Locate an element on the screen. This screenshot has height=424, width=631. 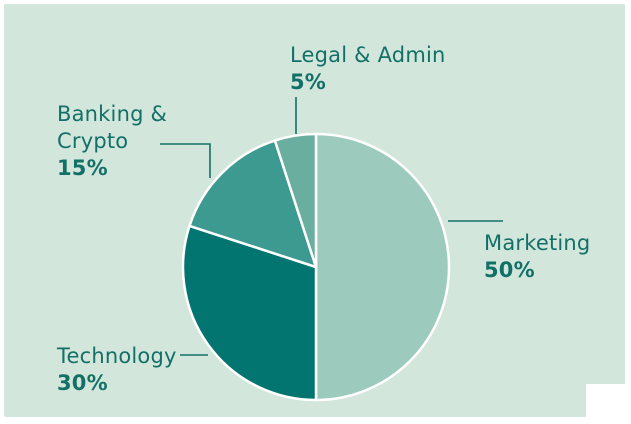
slice-name-marketing: Marketing is located at coordinates (537, 243).